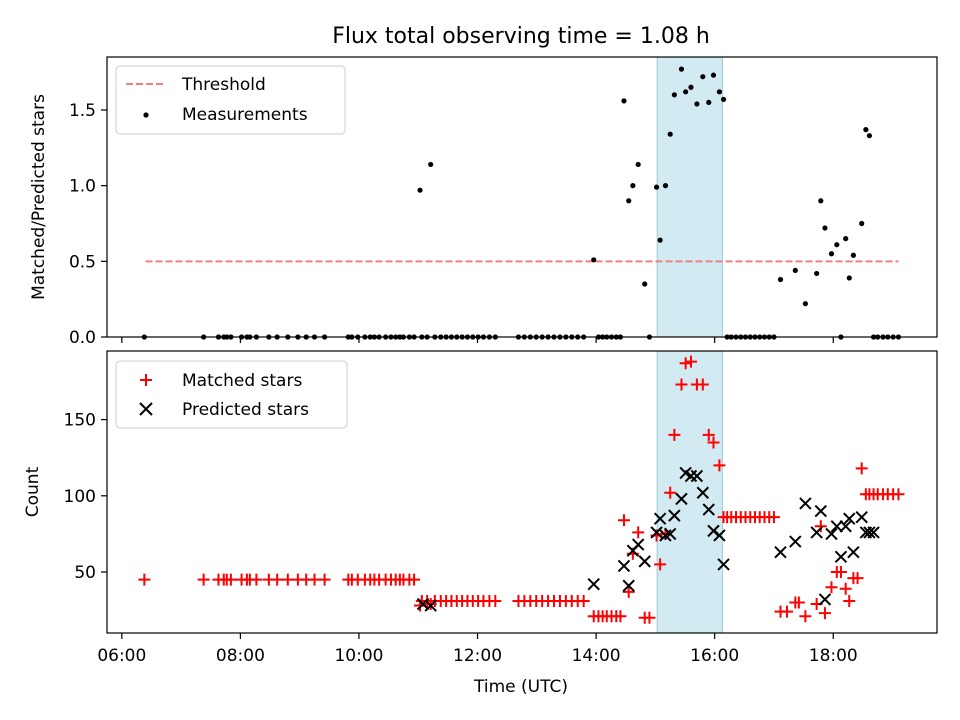  Describe the element at coordinates (223, 85) in the screenshot. I see `threshold-legend-label: Threshold` at that location.